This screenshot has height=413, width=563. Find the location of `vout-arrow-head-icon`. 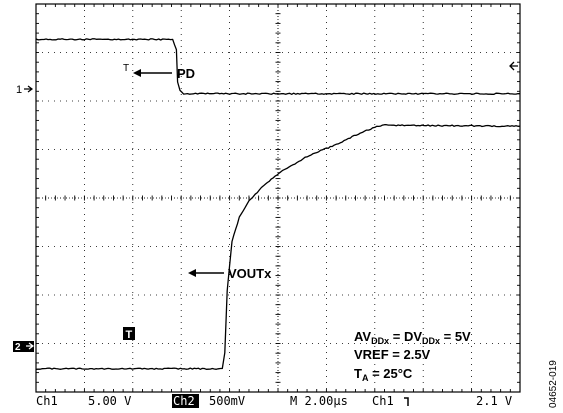

vout-arrow-head-icon is located at coordinates (192, 273).